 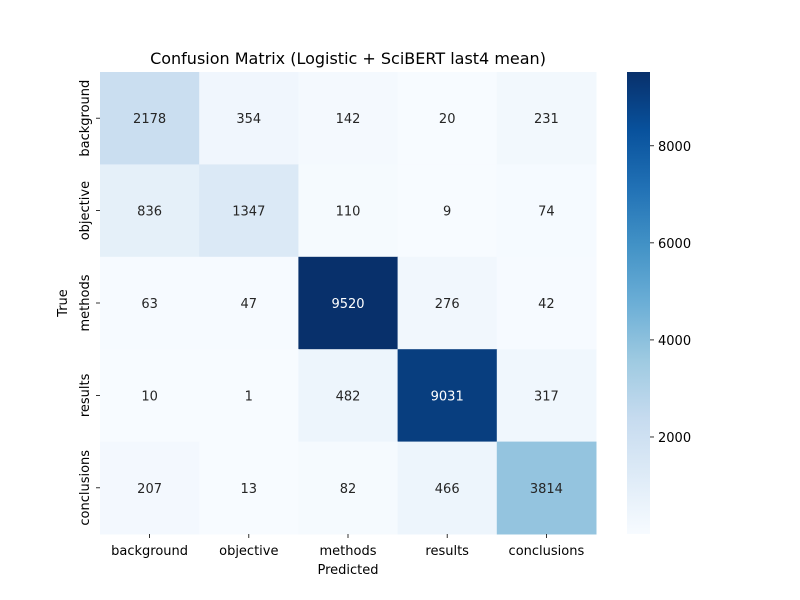 I want to click on cell-value-label: 10, so click(x=149, y=396).